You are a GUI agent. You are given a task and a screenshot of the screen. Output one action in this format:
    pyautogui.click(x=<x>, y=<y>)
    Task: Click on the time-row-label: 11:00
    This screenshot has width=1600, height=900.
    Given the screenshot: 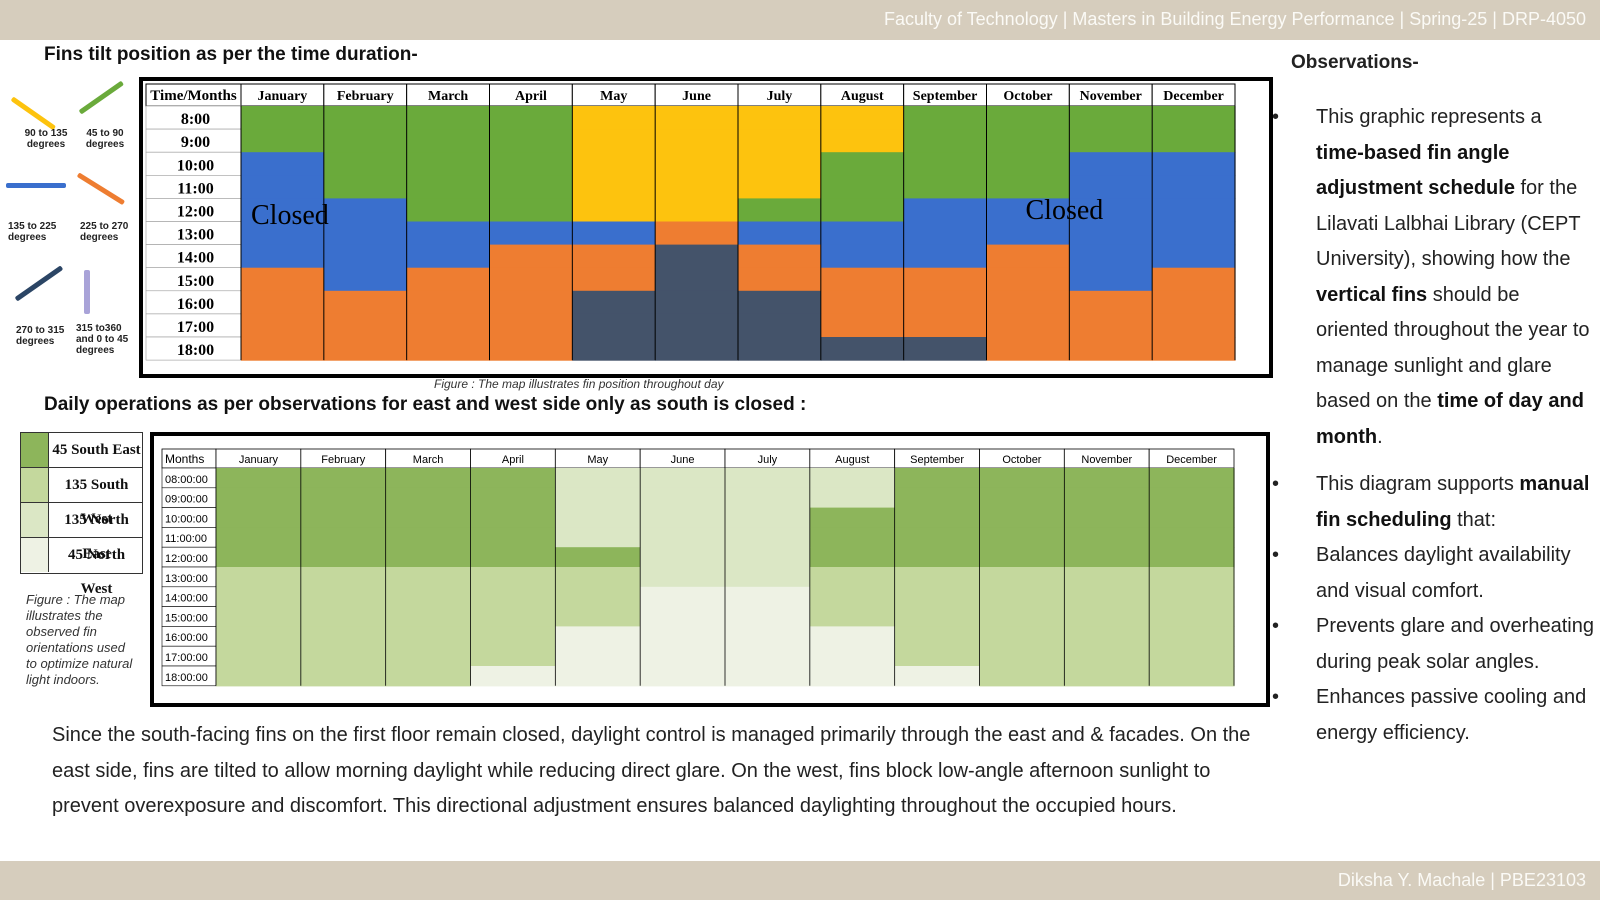 What is the action you would take?
    pyautogui.click(x=195, y=188)
    